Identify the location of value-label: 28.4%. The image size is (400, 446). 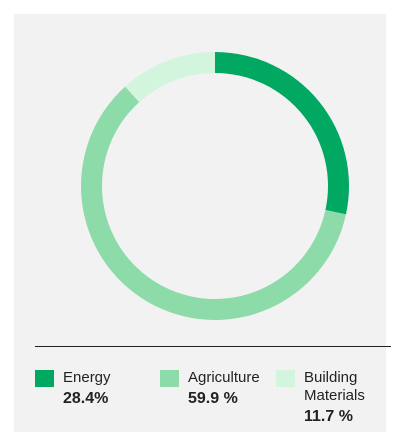
(86, 398).